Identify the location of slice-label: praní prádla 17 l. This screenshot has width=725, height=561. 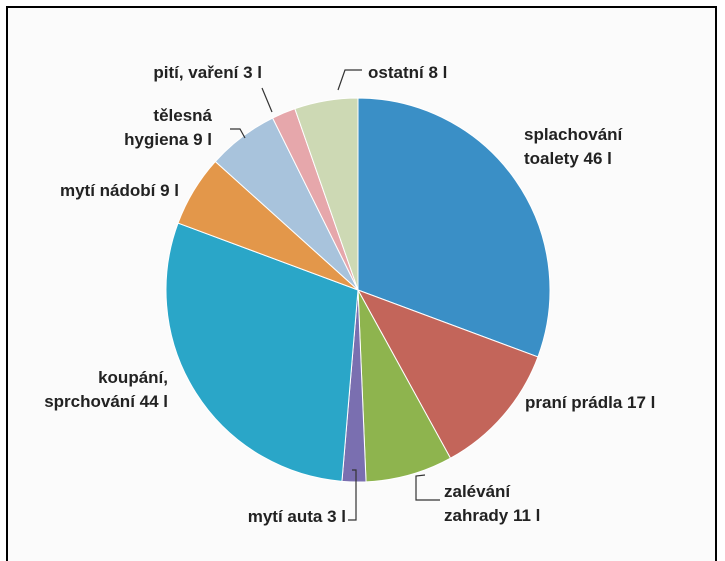
(590, 402).